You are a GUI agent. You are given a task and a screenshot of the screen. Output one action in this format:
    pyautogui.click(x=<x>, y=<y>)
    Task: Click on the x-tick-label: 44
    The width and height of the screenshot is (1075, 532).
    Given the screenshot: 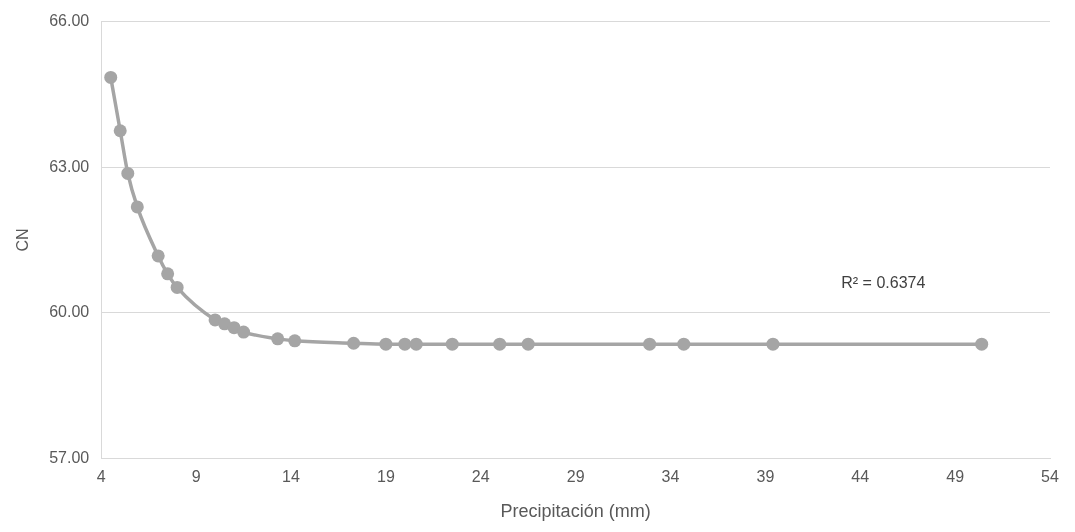 What is the action you would take?
    pyautogui.click(x=860, y=477)
    